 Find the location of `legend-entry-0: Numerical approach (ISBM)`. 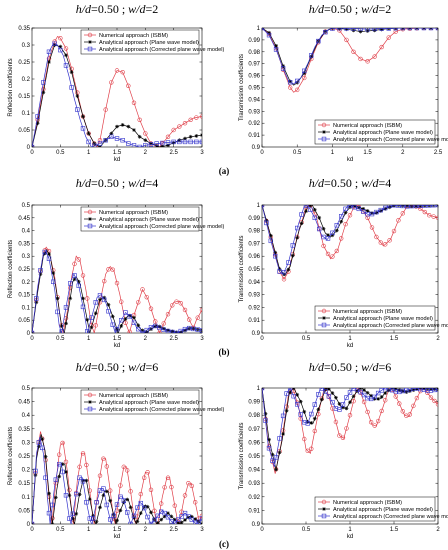

legend-entry-0: Numerical approach (ISBM) is located at coordinates (367, 312).